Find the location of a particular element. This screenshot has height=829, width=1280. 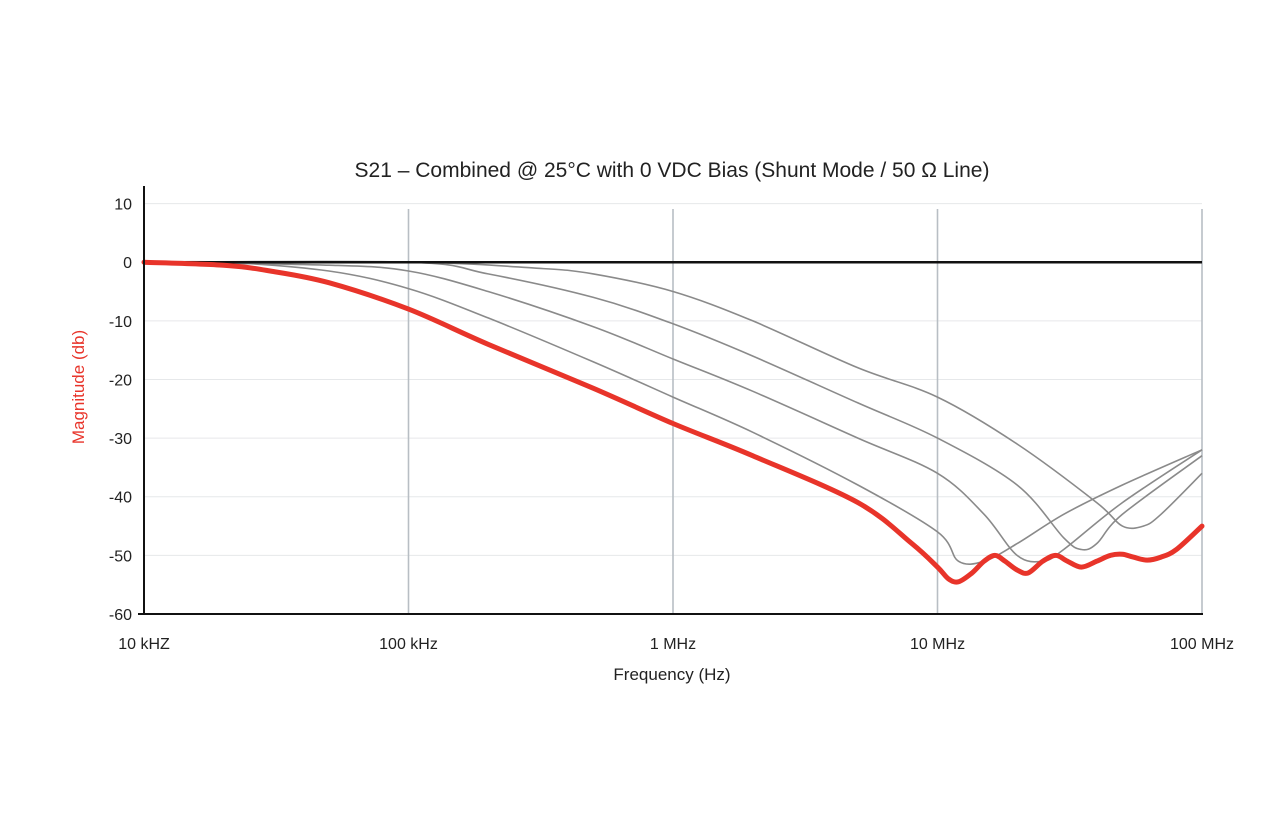

y-tick-label: -50 is located at coordinates (120, 556).